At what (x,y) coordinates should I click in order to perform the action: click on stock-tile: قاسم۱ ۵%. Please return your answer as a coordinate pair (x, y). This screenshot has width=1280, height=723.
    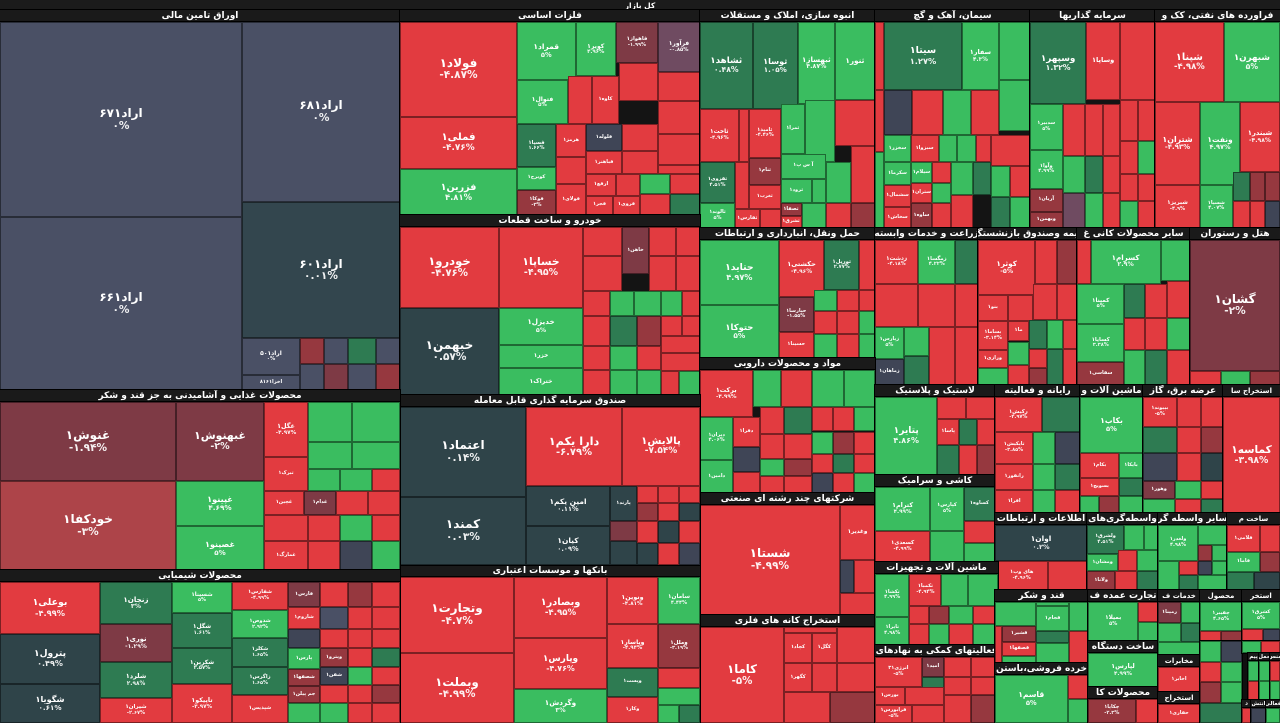
    Looking at the image, I should click on (1031, 699).